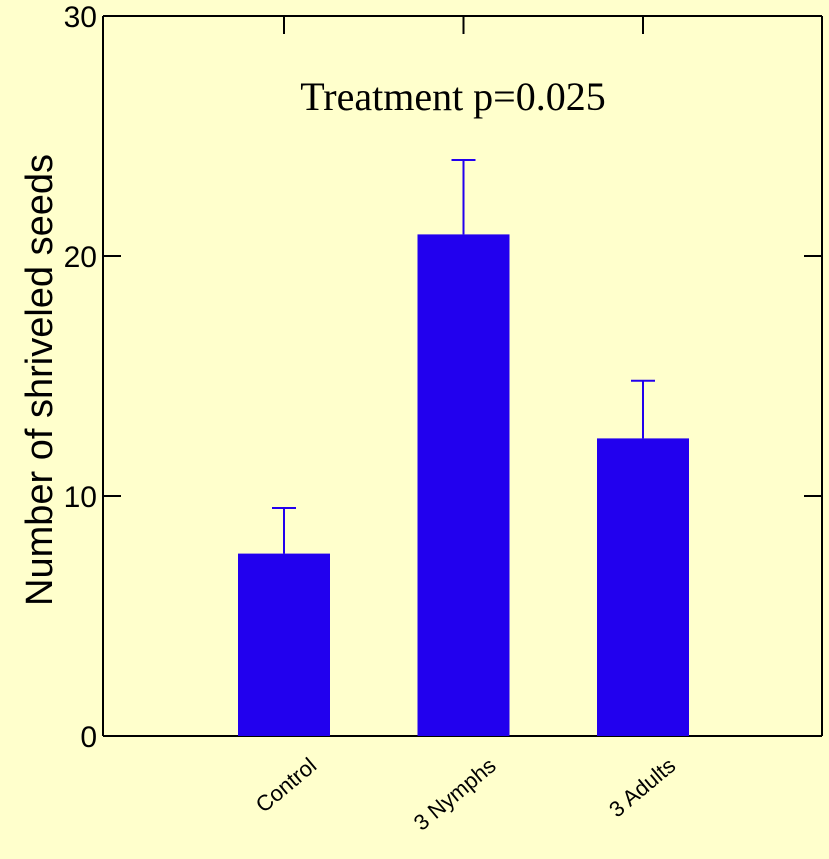 This screenshot has height=859, width=829. I want to click on x-tick-label: 3 Adults, so click(642, 787).